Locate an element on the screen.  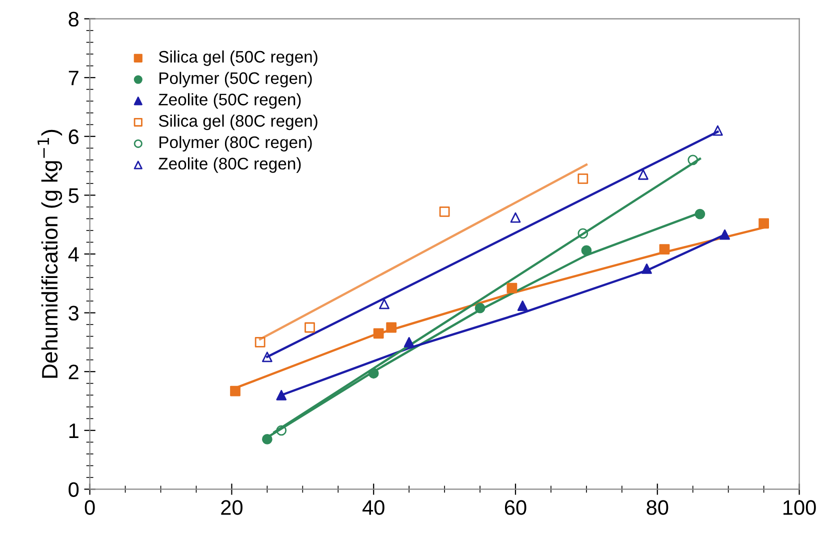
legend-label: Zeolite (80C regen) is located at coordinates (229, 165).